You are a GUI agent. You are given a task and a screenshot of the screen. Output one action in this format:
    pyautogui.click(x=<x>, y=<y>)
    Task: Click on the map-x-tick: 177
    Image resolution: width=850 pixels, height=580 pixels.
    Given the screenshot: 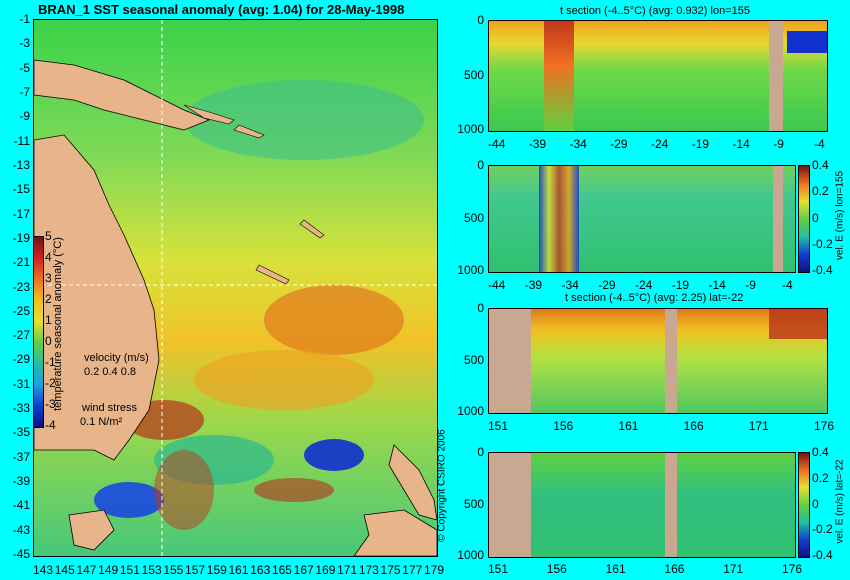 What is the action you would take?
    pyautogui.click(x=412, y=570)
    